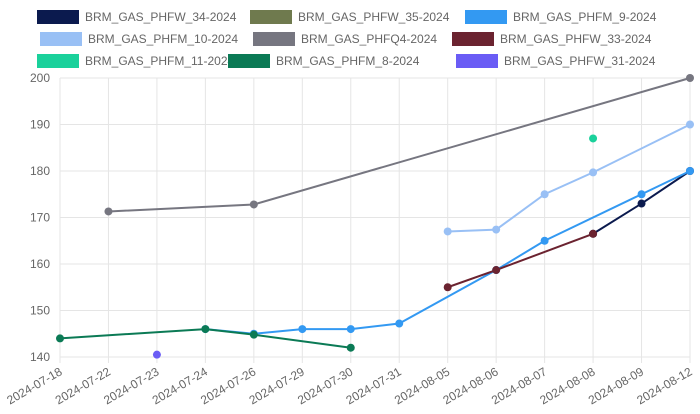  I want to click on legend-label: BRM_GAS_PHFM_11-2024, so click(160, 61).